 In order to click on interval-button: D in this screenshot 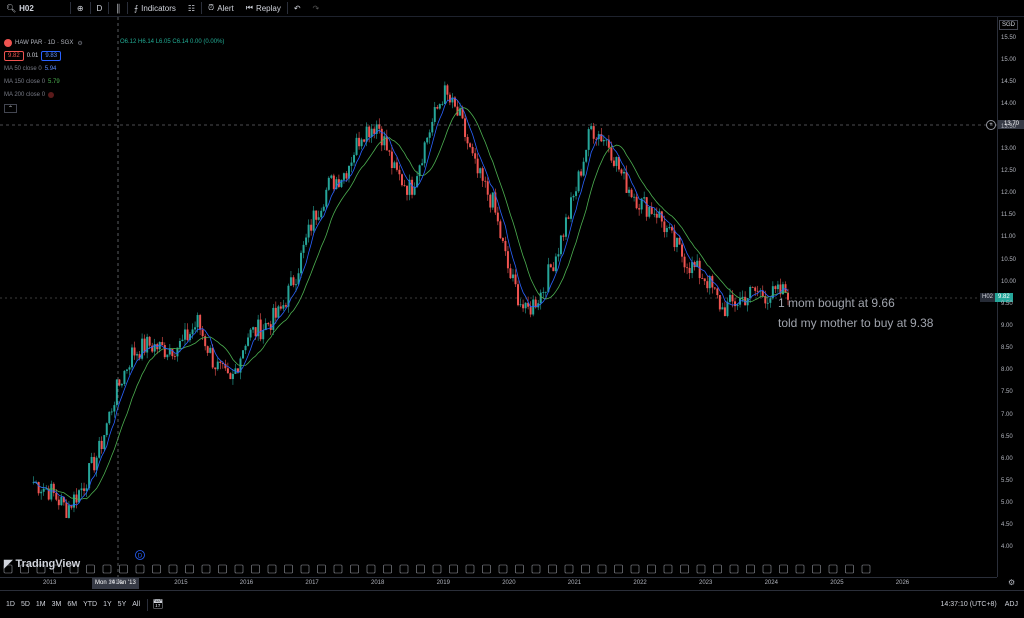, I will do `click(100, 8)`.